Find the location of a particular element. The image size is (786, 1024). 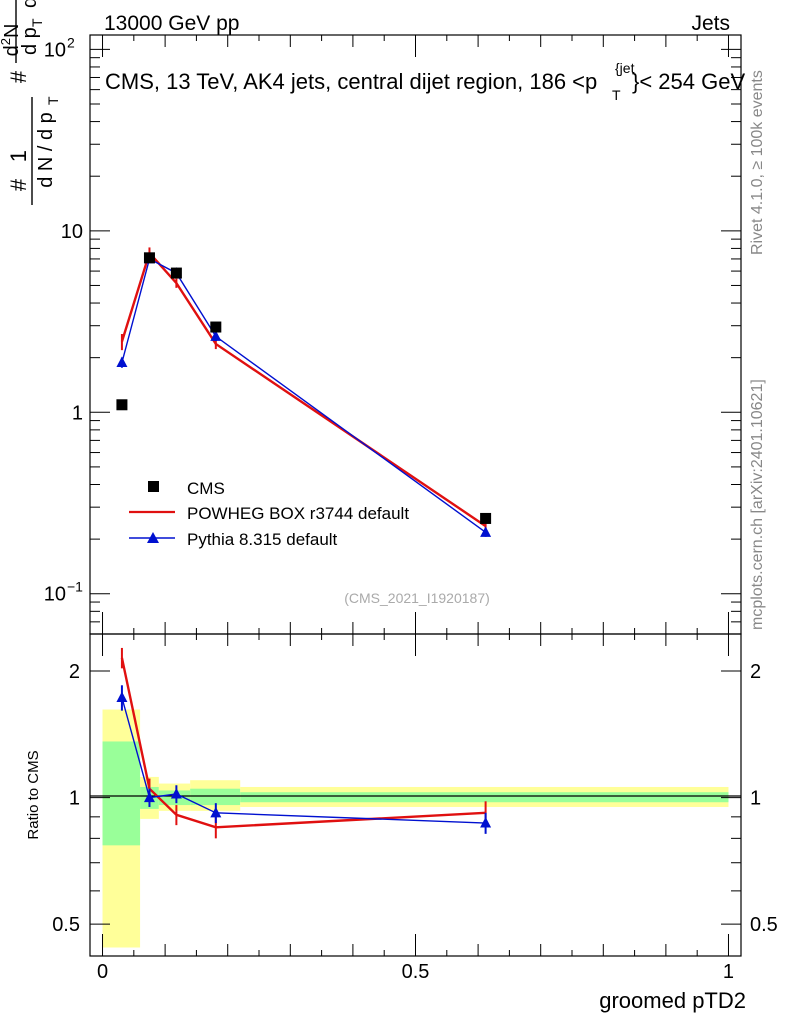

ratio-y-tick-label-right: 2 is located at coordinates (755, 672).